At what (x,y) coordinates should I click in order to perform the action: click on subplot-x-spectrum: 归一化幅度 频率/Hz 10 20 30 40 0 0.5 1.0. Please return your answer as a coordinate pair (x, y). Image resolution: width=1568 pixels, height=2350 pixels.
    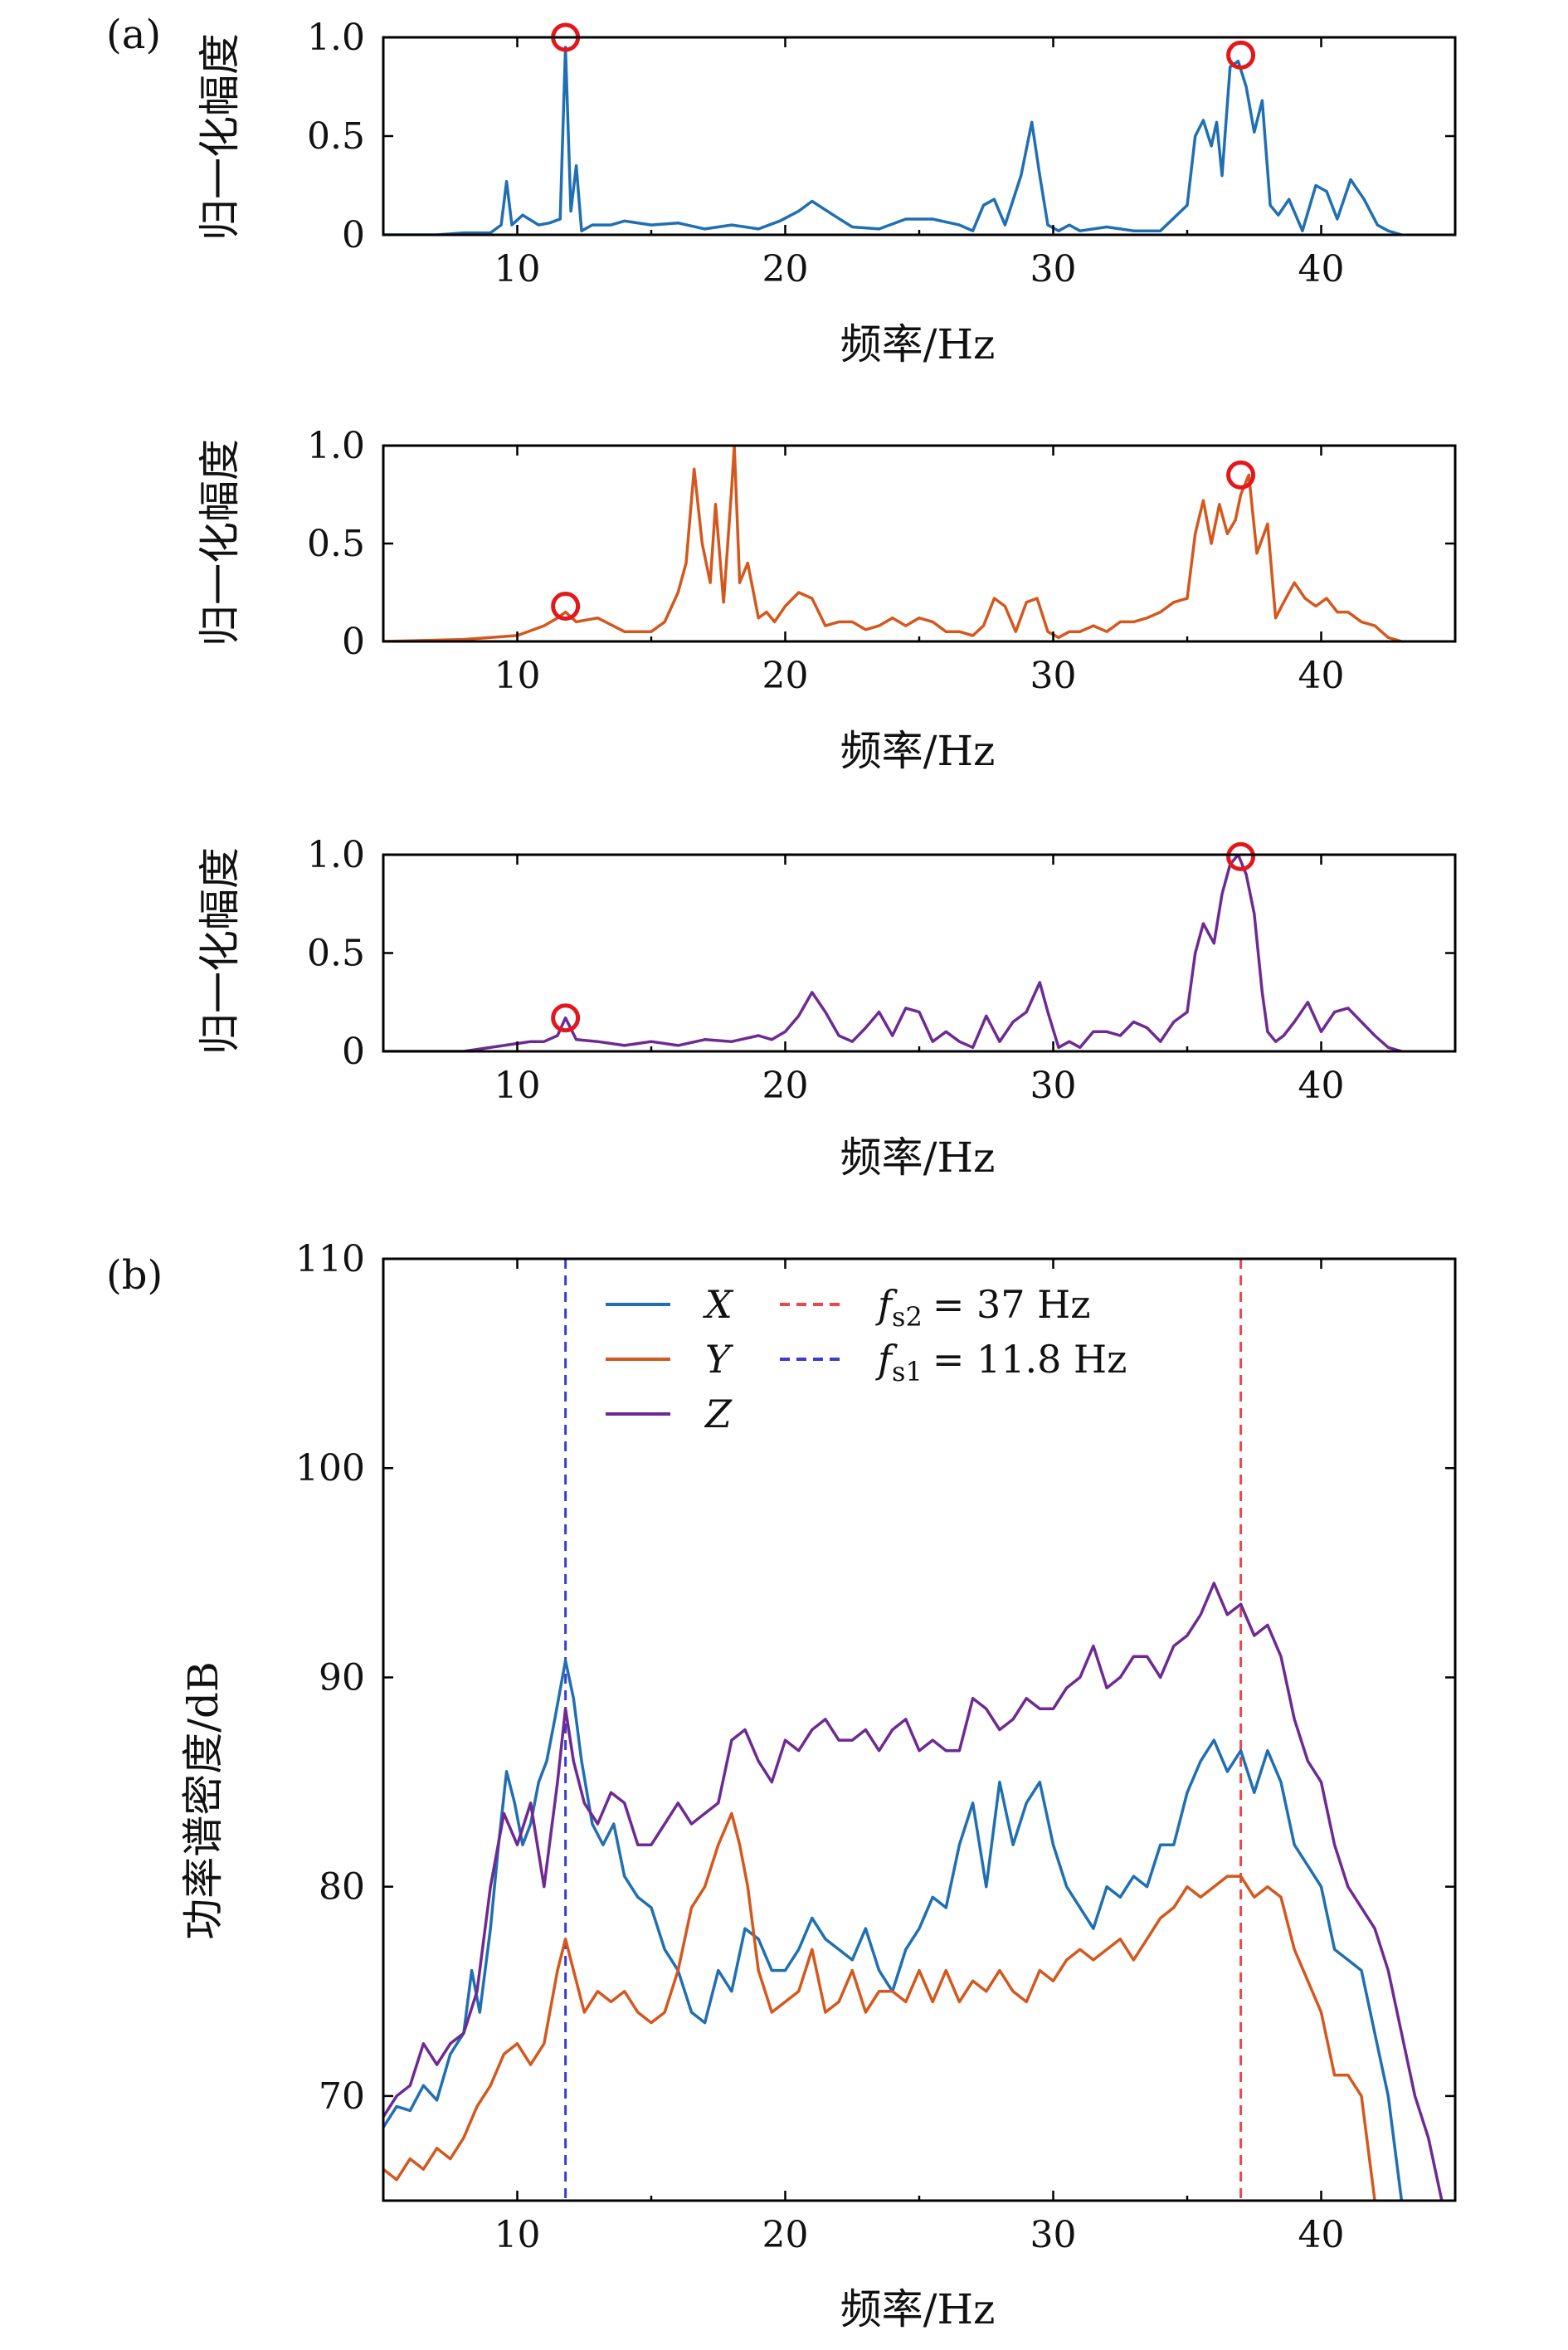
    Looking at the image, I should click on (826, 192).